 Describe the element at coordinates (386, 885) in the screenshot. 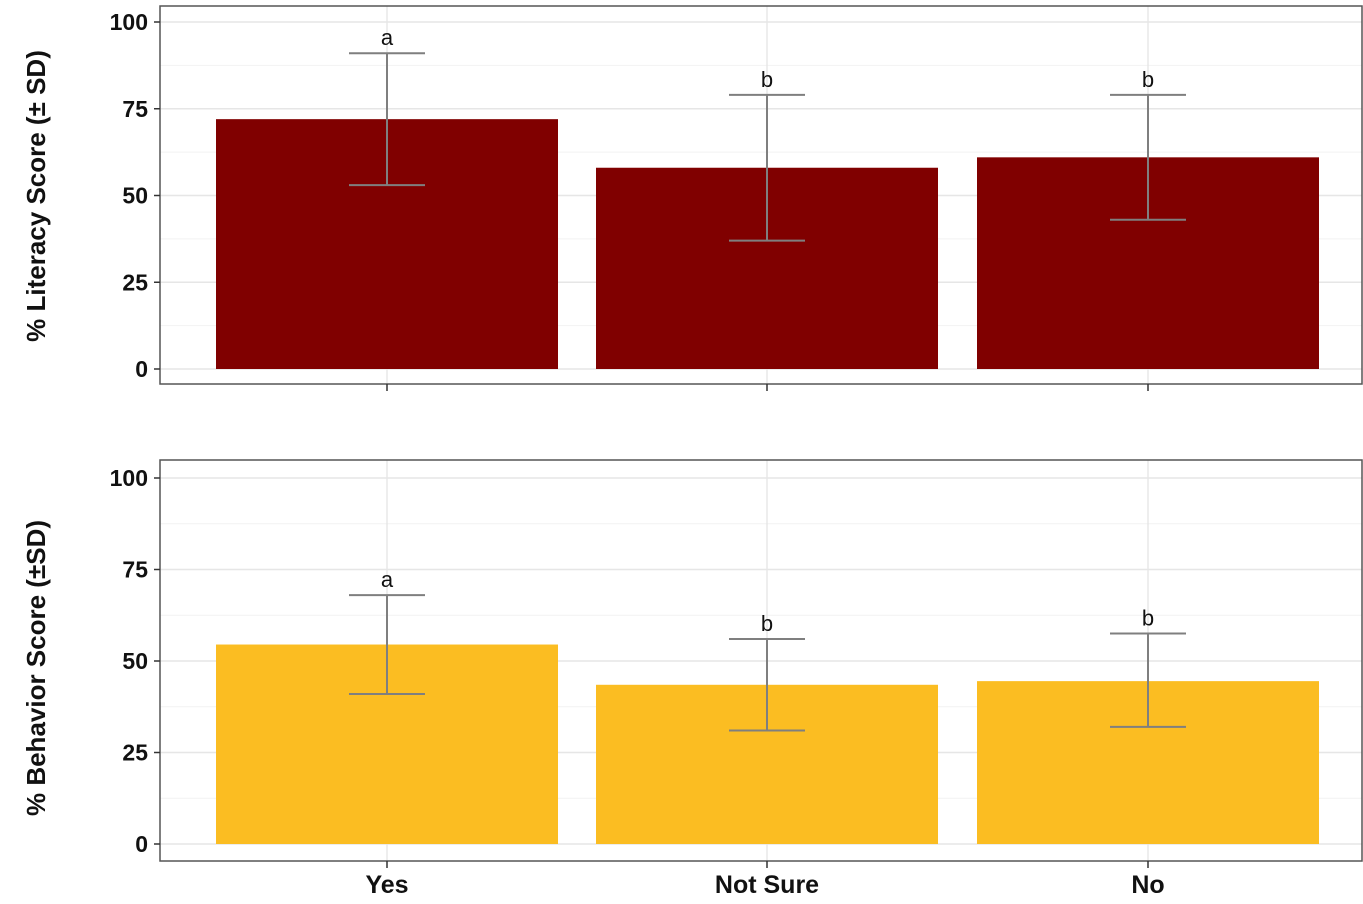

I see `x-tick-label: Yes` at that location.